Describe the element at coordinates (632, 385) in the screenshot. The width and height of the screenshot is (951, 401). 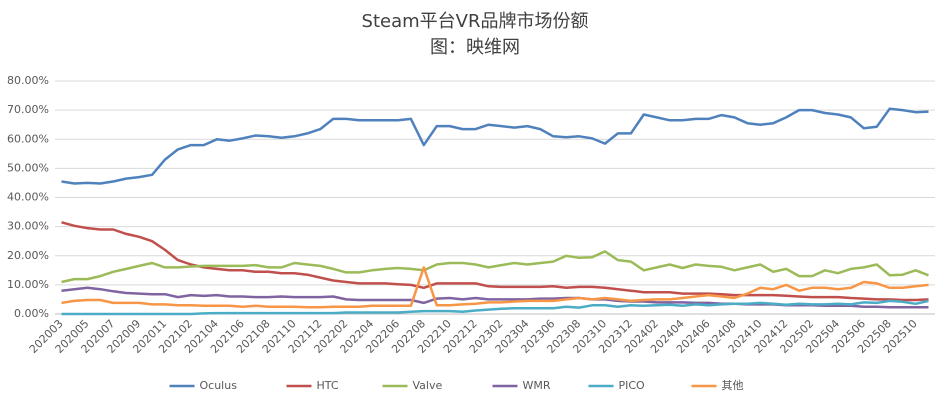
I see `legend-label: PICO` at that location.